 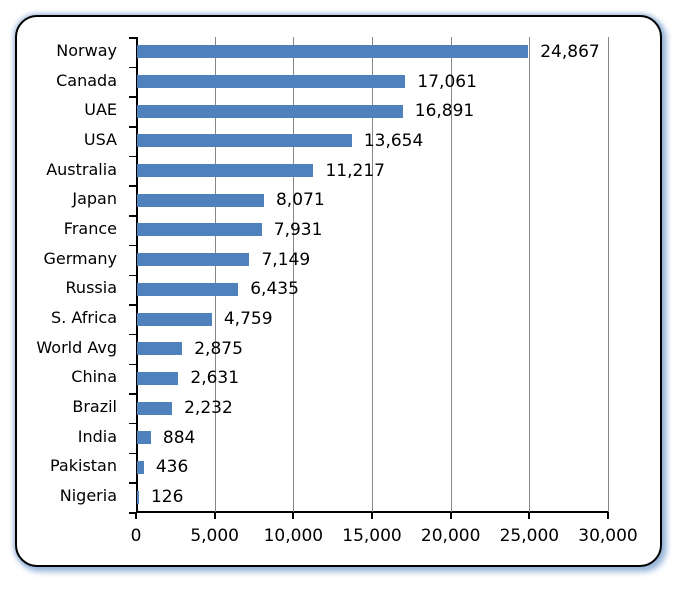 I want to click on value-label: 8,071, so click(x=300, y=200).